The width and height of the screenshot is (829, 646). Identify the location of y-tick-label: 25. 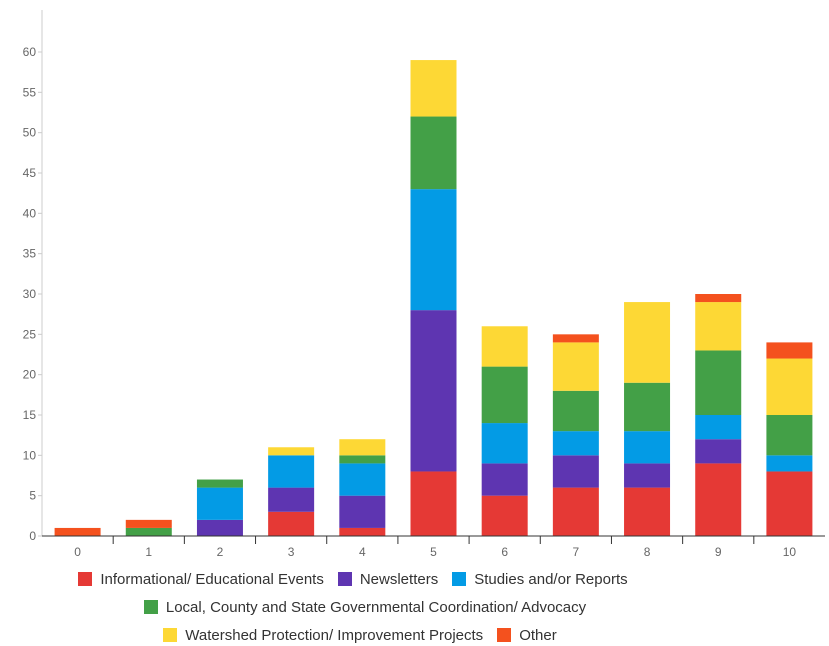
(30, 334).